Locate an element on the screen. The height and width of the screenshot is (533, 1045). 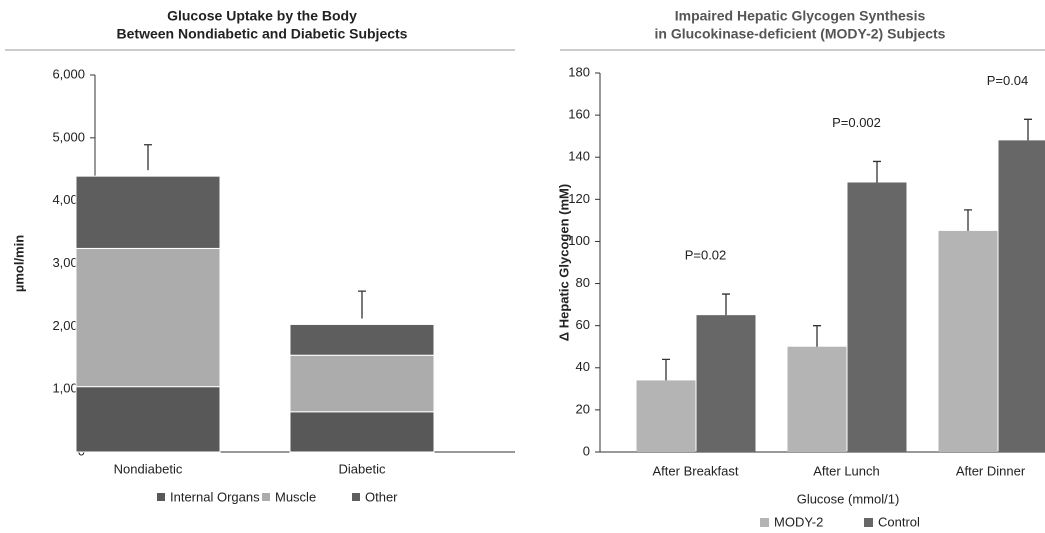
legend-label: Other is located at coordinates (381, 496).